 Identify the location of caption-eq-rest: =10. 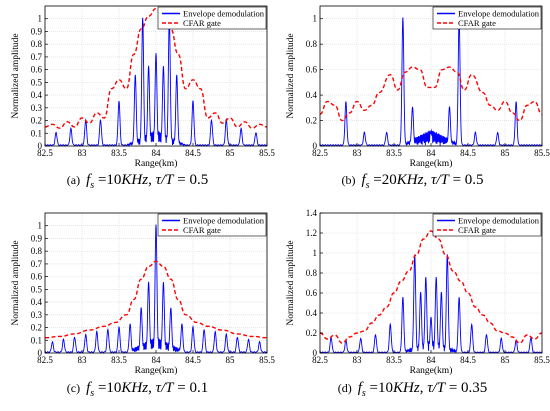
(108, 180).